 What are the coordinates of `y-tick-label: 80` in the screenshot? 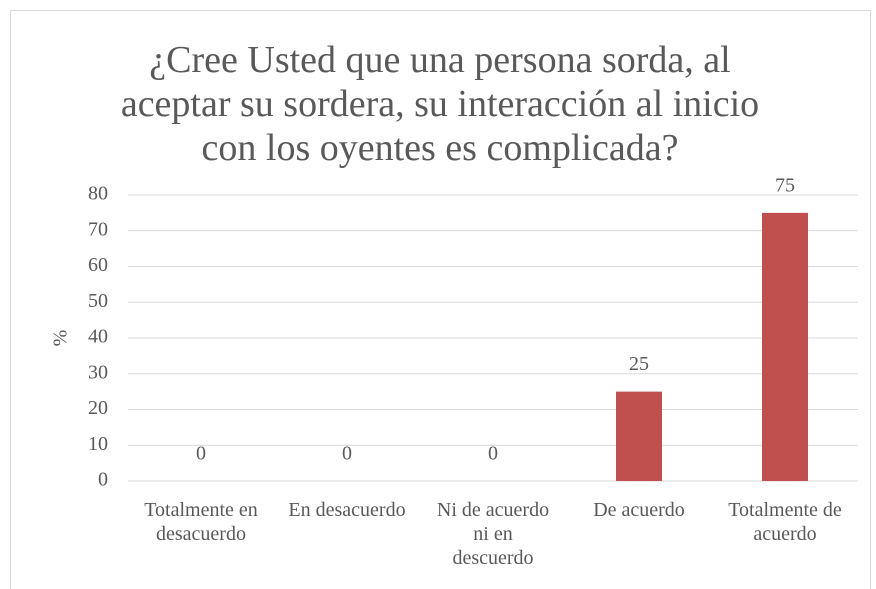 It's located at (98, 194).